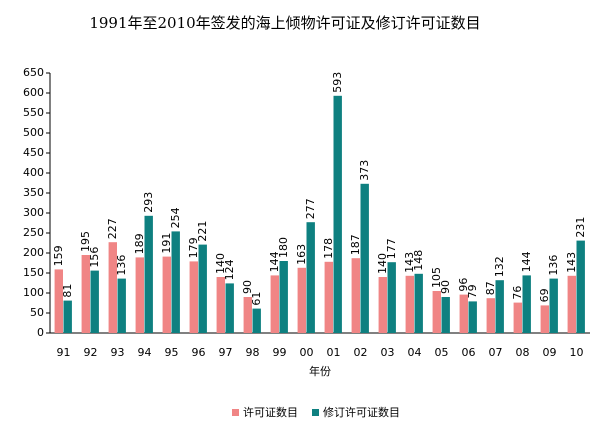  What do you see at coordinates (361, 412) in the screenshot?
I see `legend-label: 修订许可证数目` at bounding box center [361, 412].